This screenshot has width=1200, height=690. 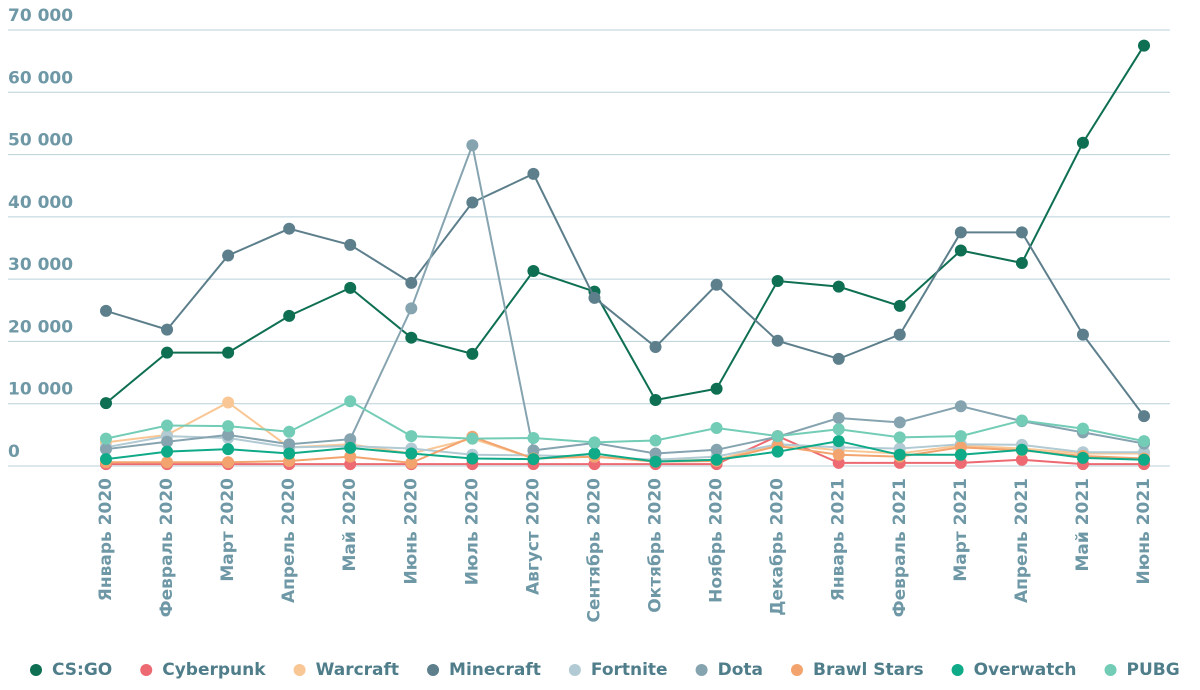 What do you see at coordinates (1083, 525) in the screenshot?
I see `x-tick-label: Май 2021` at bounding box center [1083, 525].